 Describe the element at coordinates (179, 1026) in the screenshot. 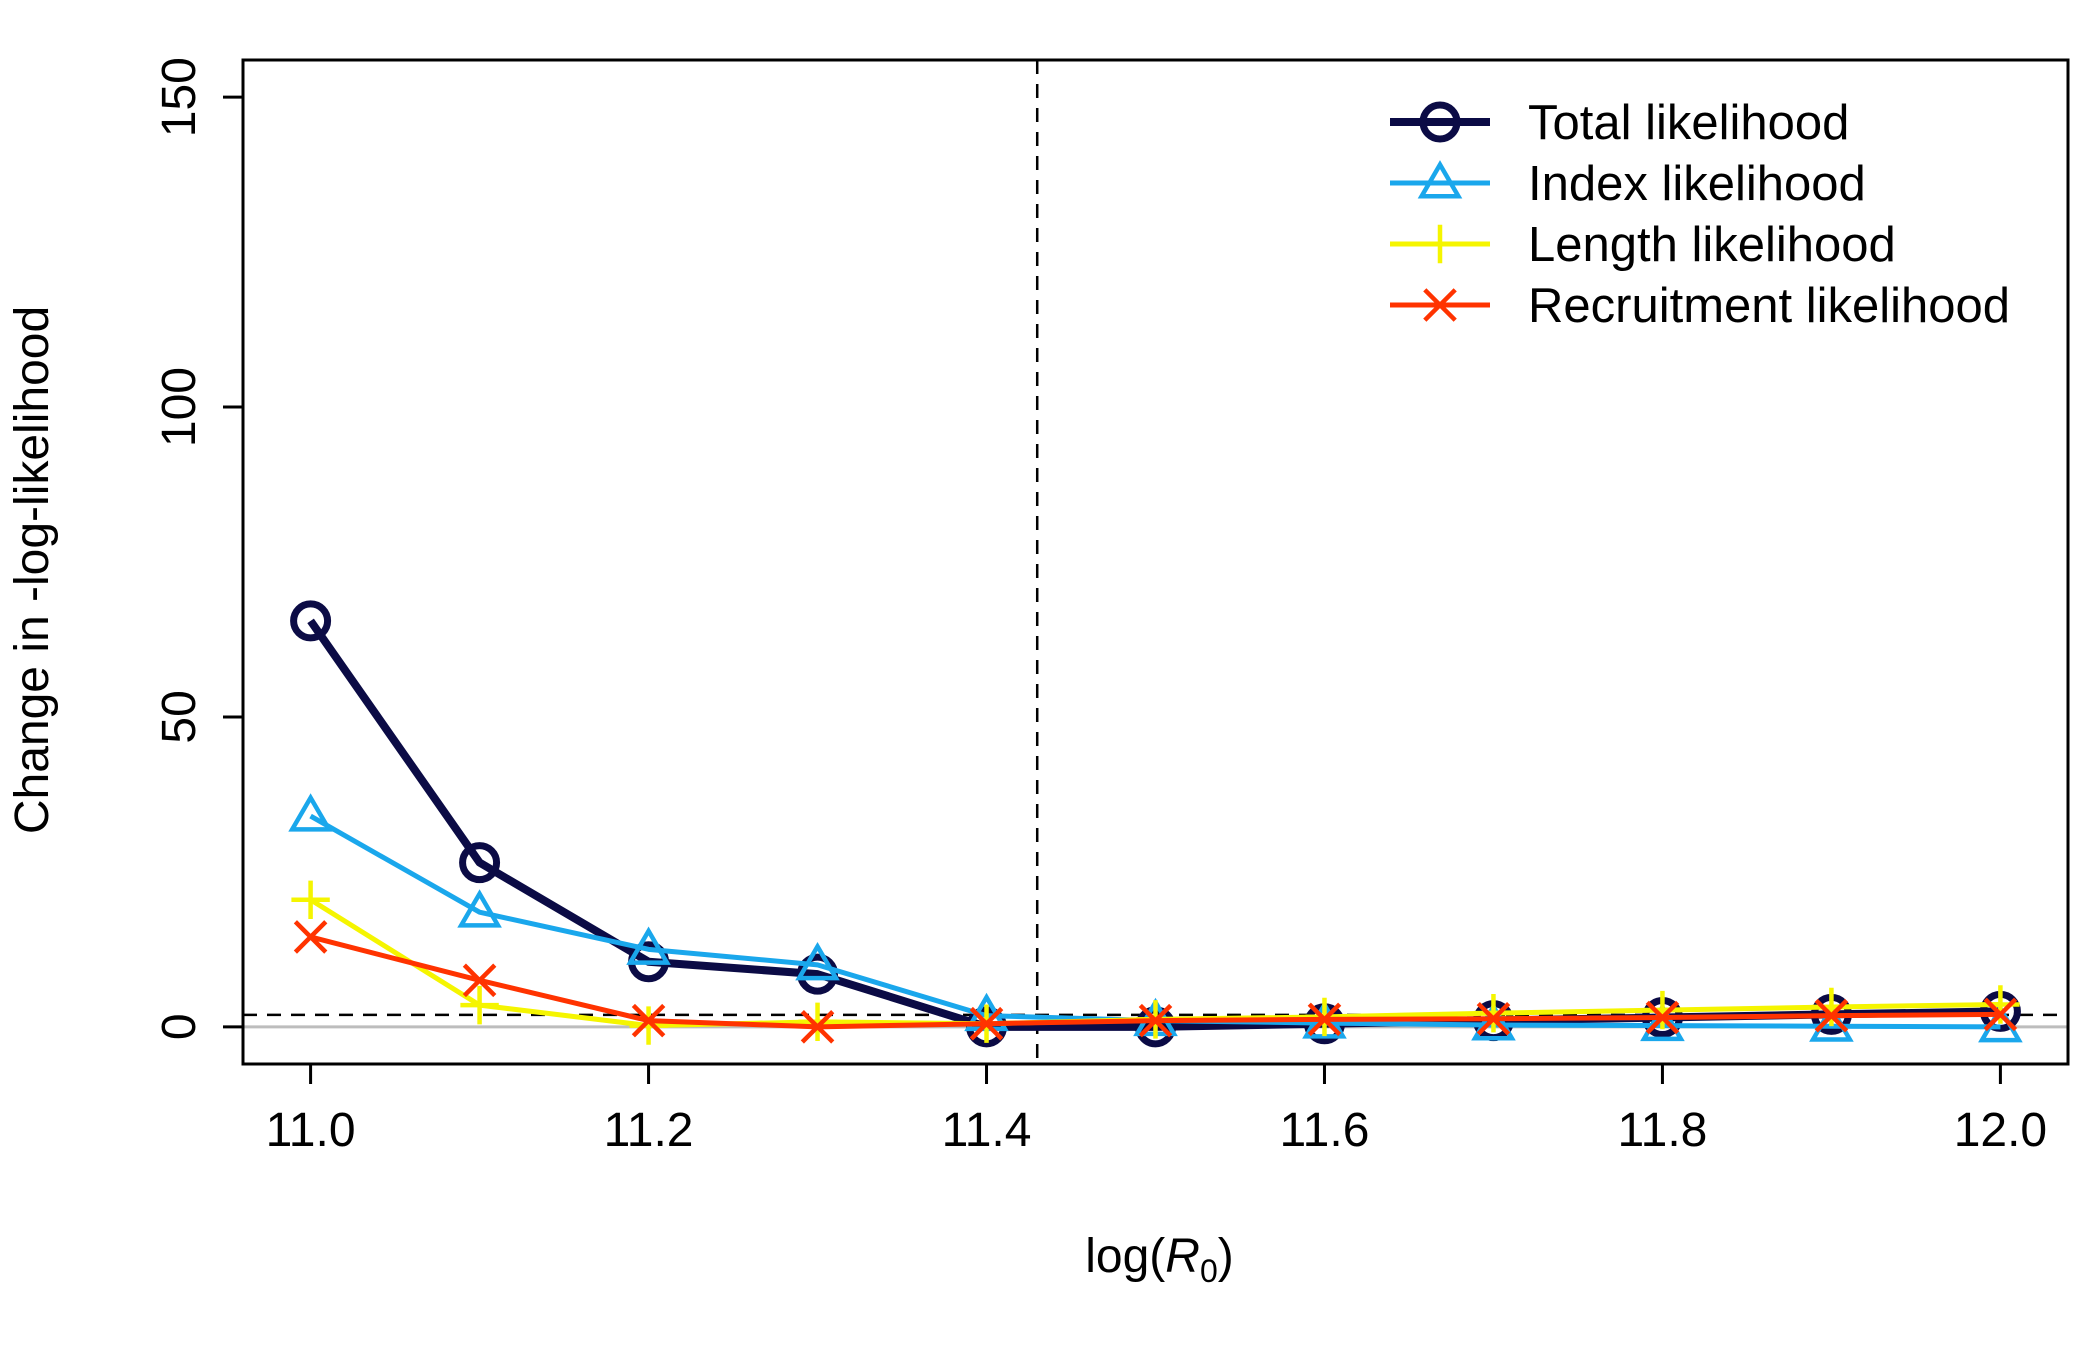

I see `y-tick-label: 0` at that location.